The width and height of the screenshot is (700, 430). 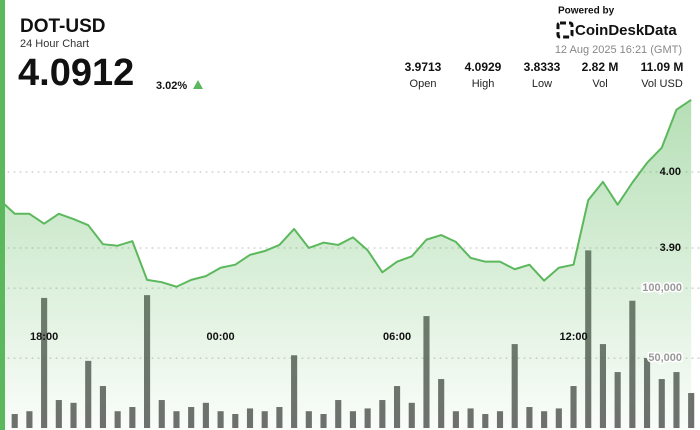 What do you see at coordinates (2, 215) in the screenshot?
I see `accent-bar` at bounding box center [2, 215].